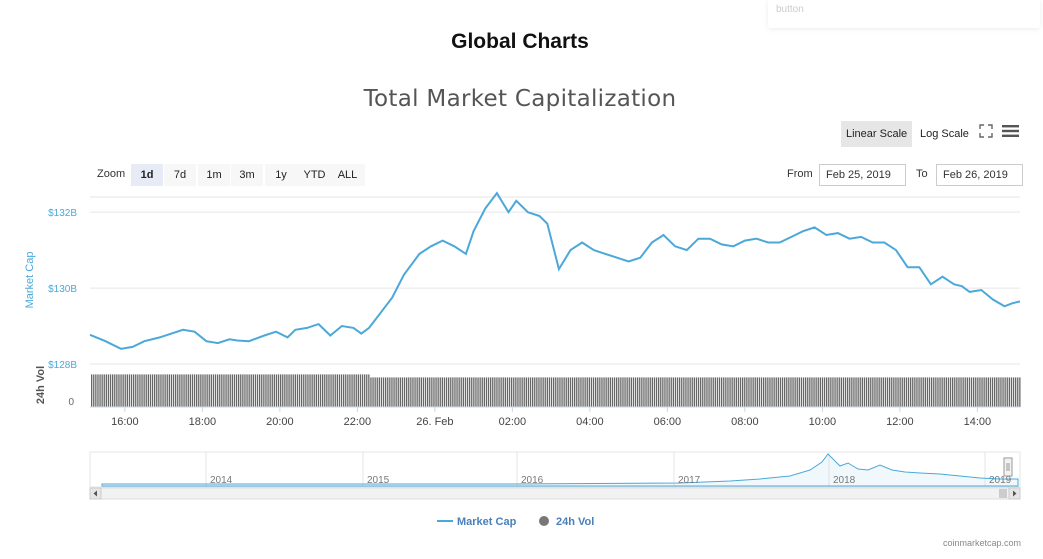 The width and height of the screenshot is (1043, 559). I want to click on linear-scale-button: Linear Scale, so click(877, 134).